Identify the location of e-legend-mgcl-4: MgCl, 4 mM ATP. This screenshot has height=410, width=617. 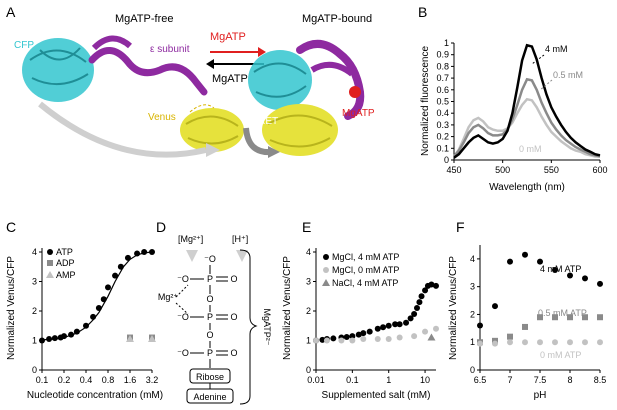
(365, 257).